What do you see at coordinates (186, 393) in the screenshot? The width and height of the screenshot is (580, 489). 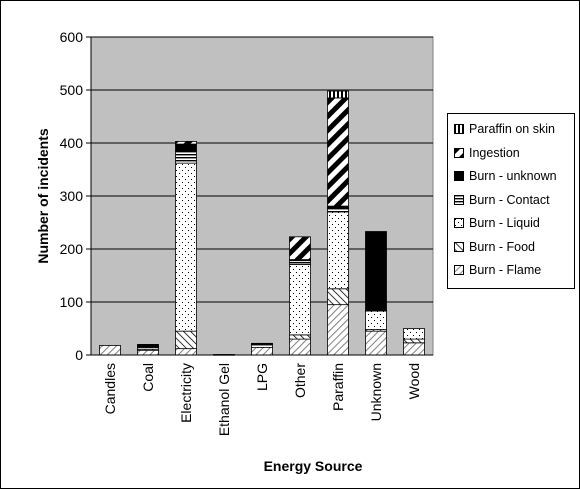 I see `x-tick-label: Electricity` at bounding box center [186, 393].